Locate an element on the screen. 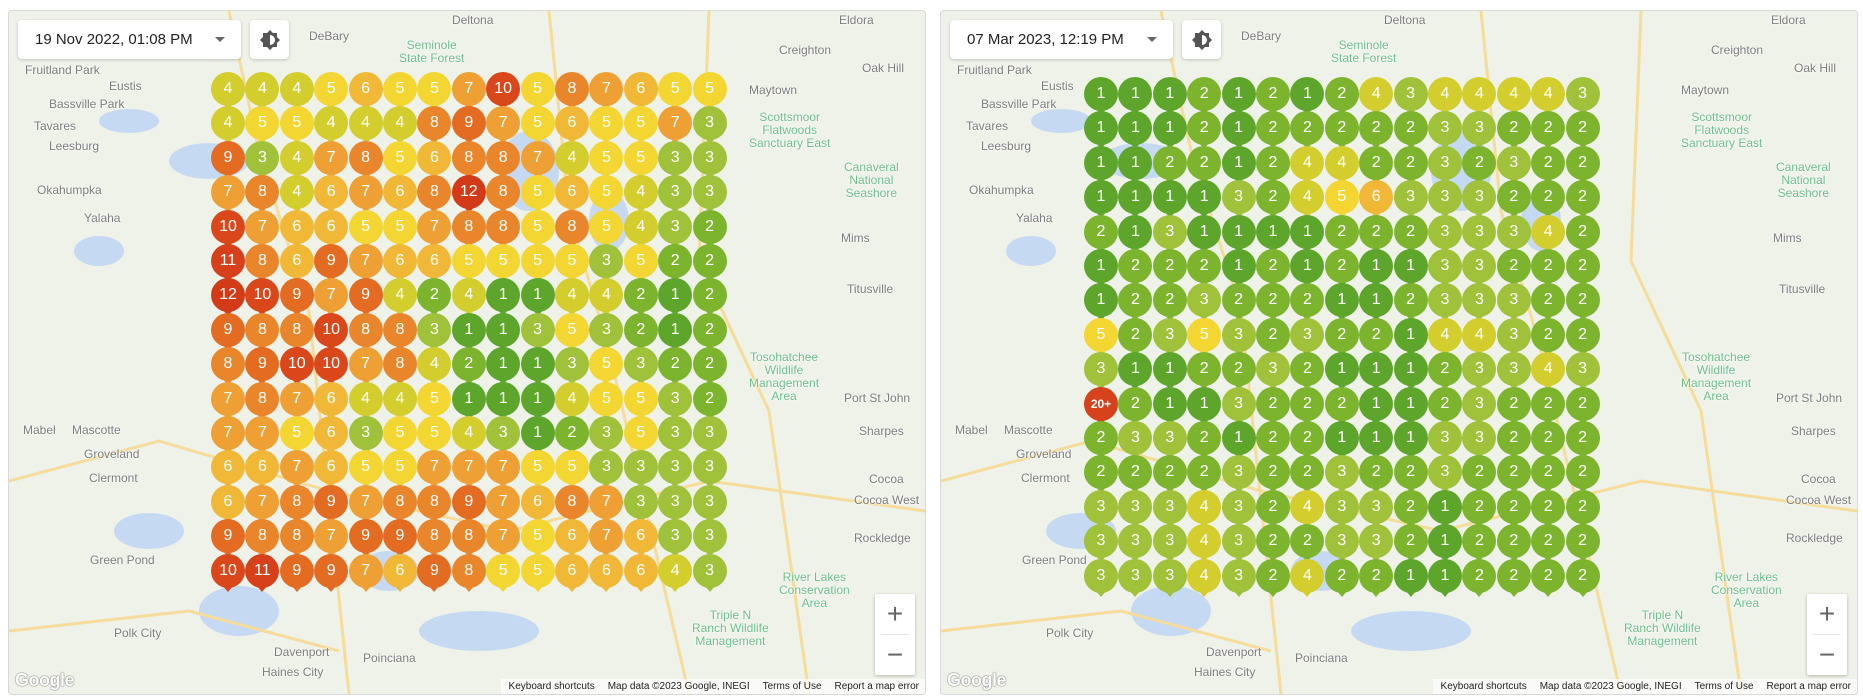 The image size is (1863, 700). report-map-error-link: Report a map error is located at coordinates (1808, 686).